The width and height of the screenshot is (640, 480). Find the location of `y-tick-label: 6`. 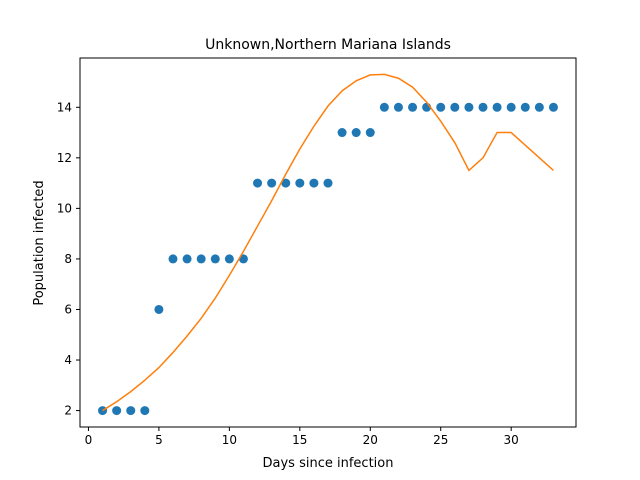

y-tick-label: 6 is located at coordinates (68, 309).